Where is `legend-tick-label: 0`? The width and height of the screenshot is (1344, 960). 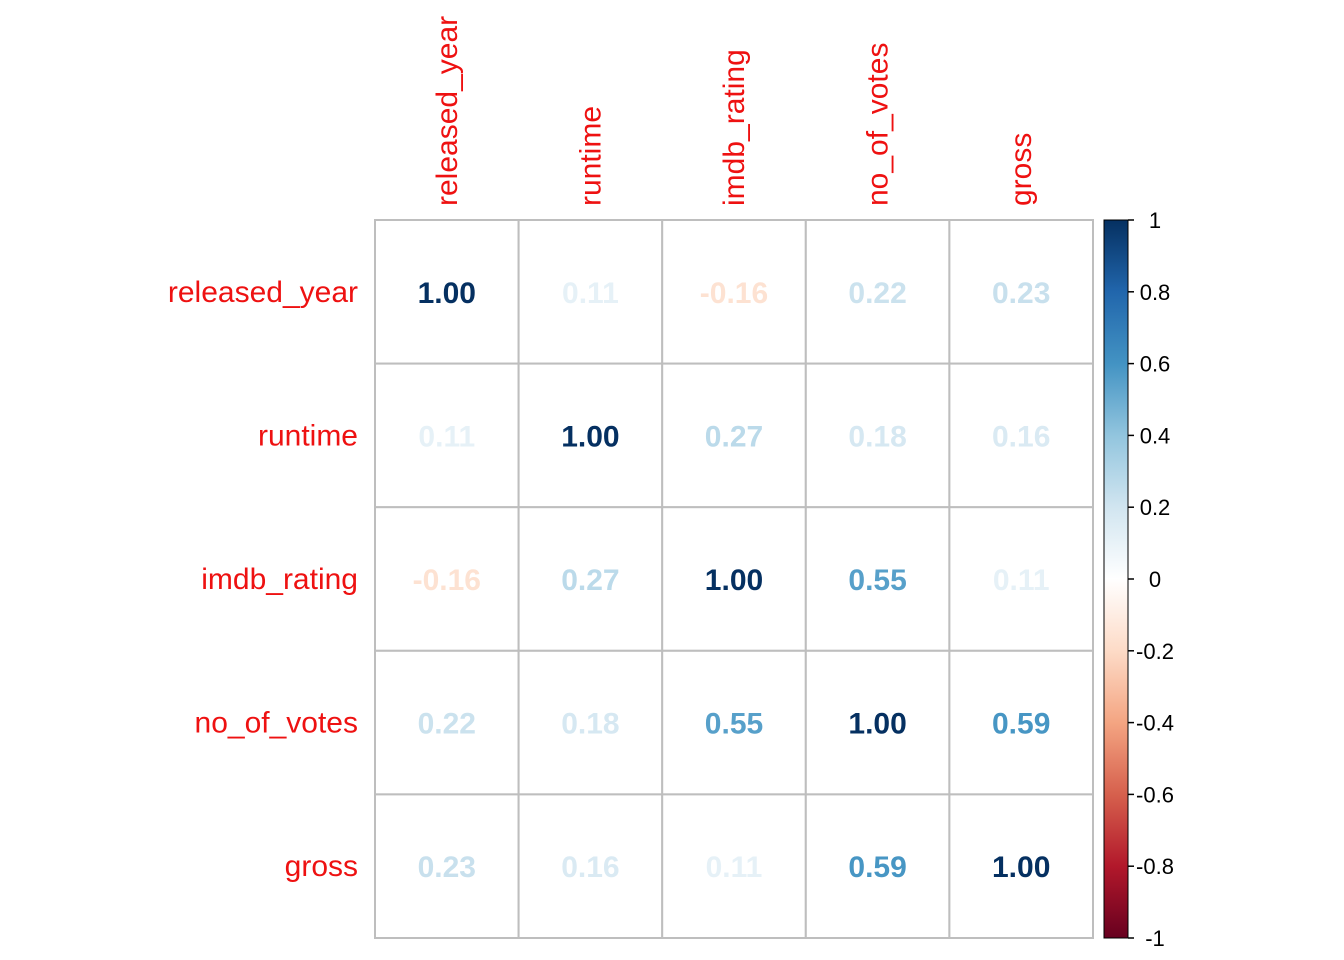
legend-tick-label: 0 is located at coordinates (1155, 579).